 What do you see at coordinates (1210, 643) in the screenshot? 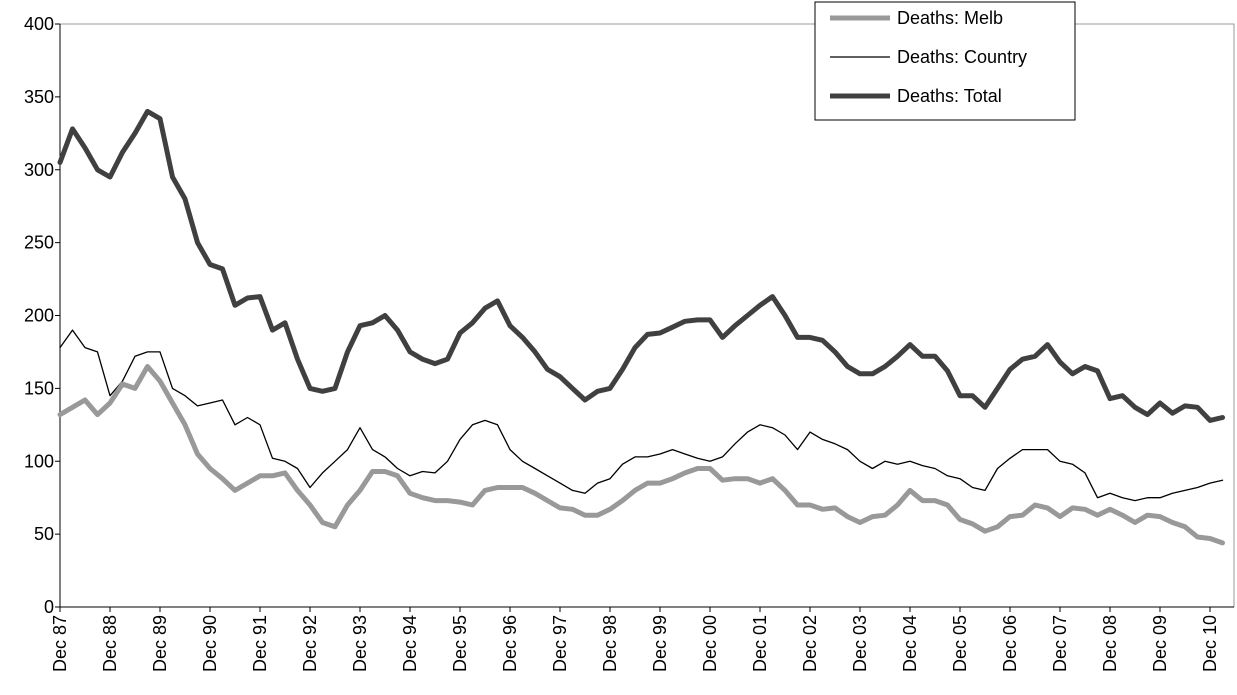
I see `x-tick-label: Dec 10` at bounding box center [1210, 643].